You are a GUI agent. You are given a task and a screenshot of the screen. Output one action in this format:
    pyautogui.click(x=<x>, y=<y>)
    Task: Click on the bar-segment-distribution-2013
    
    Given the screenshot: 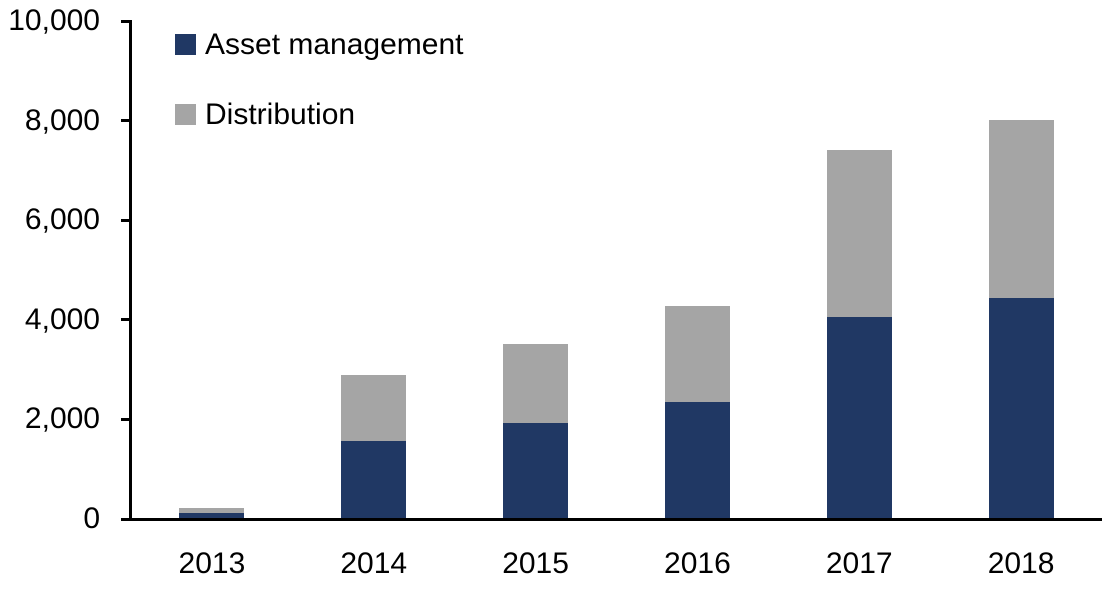 What is the action you would take?
    pyautogui.click(x=212, y=510)
    